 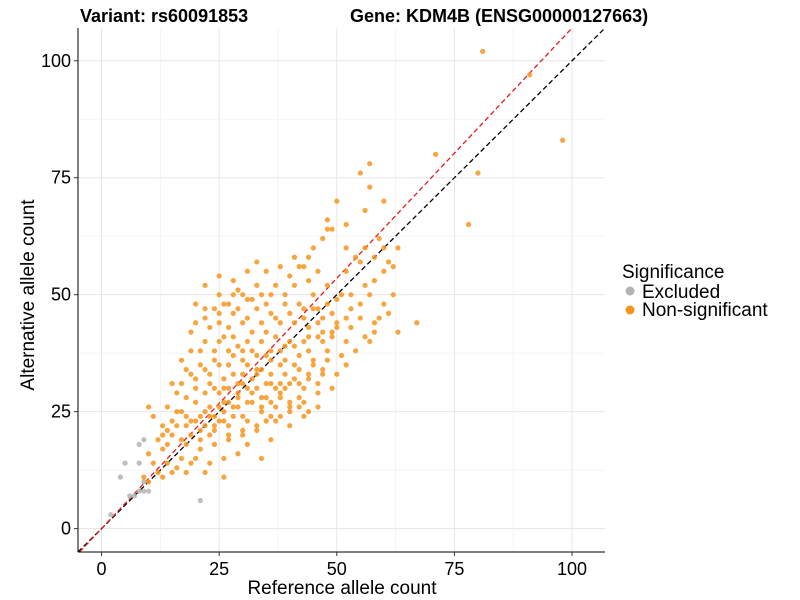 I want to click on y-axis-title: Alternative allele count, so click(x=28, y=295).